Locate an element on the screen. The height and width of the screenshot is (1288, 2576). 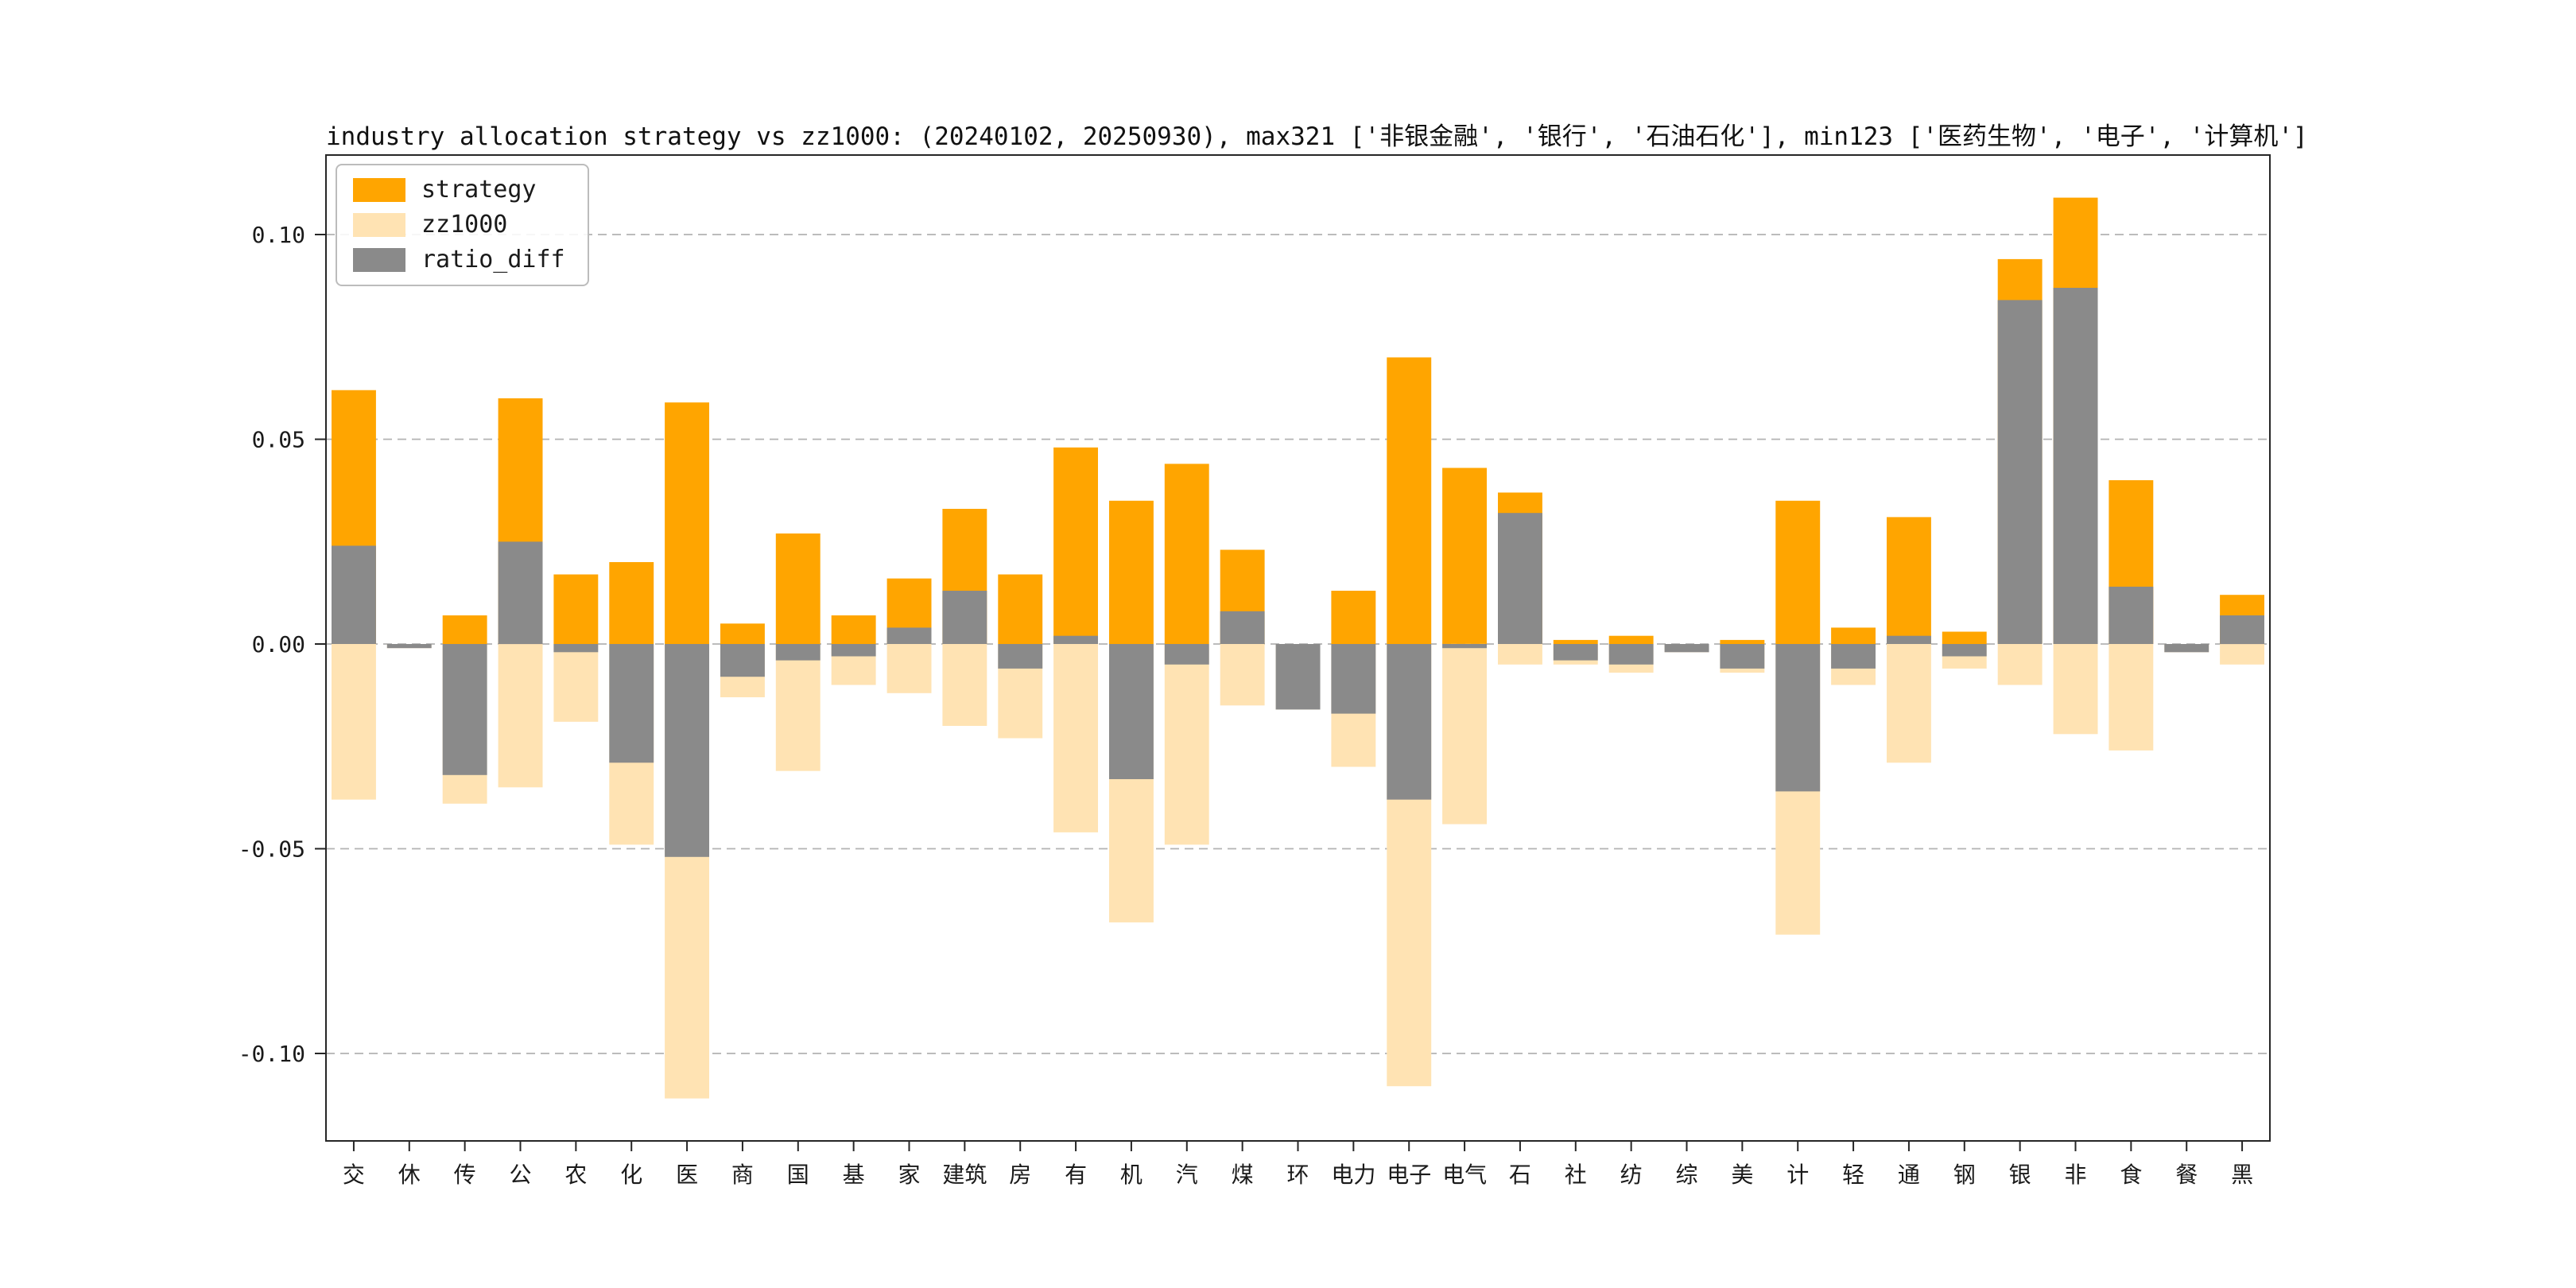
ytick-label-0.10: 0.10 is located at coordinates (279, 235).